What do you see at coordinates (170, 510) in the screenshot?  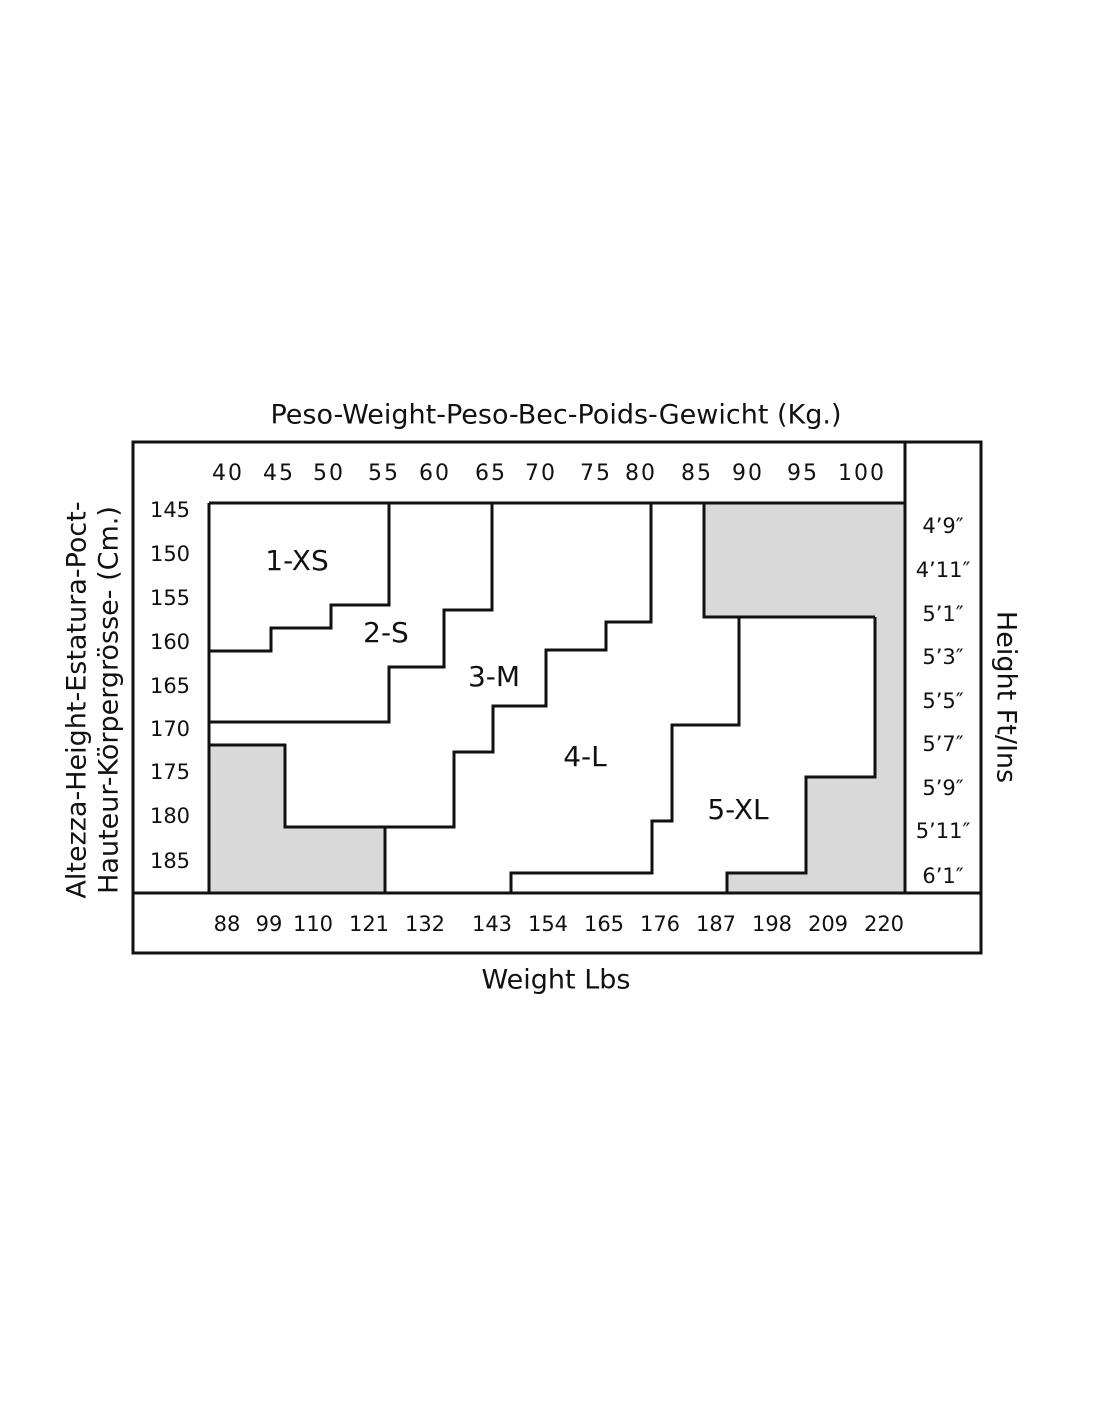 I see `cm-label: 145` at bounding box center [170, 510].